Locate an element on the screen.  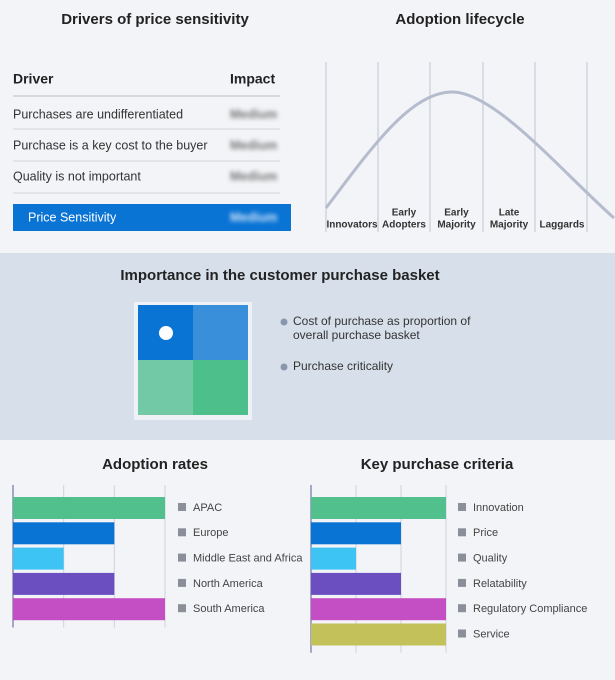
stage-dividers is located at coordinates (456, 147).